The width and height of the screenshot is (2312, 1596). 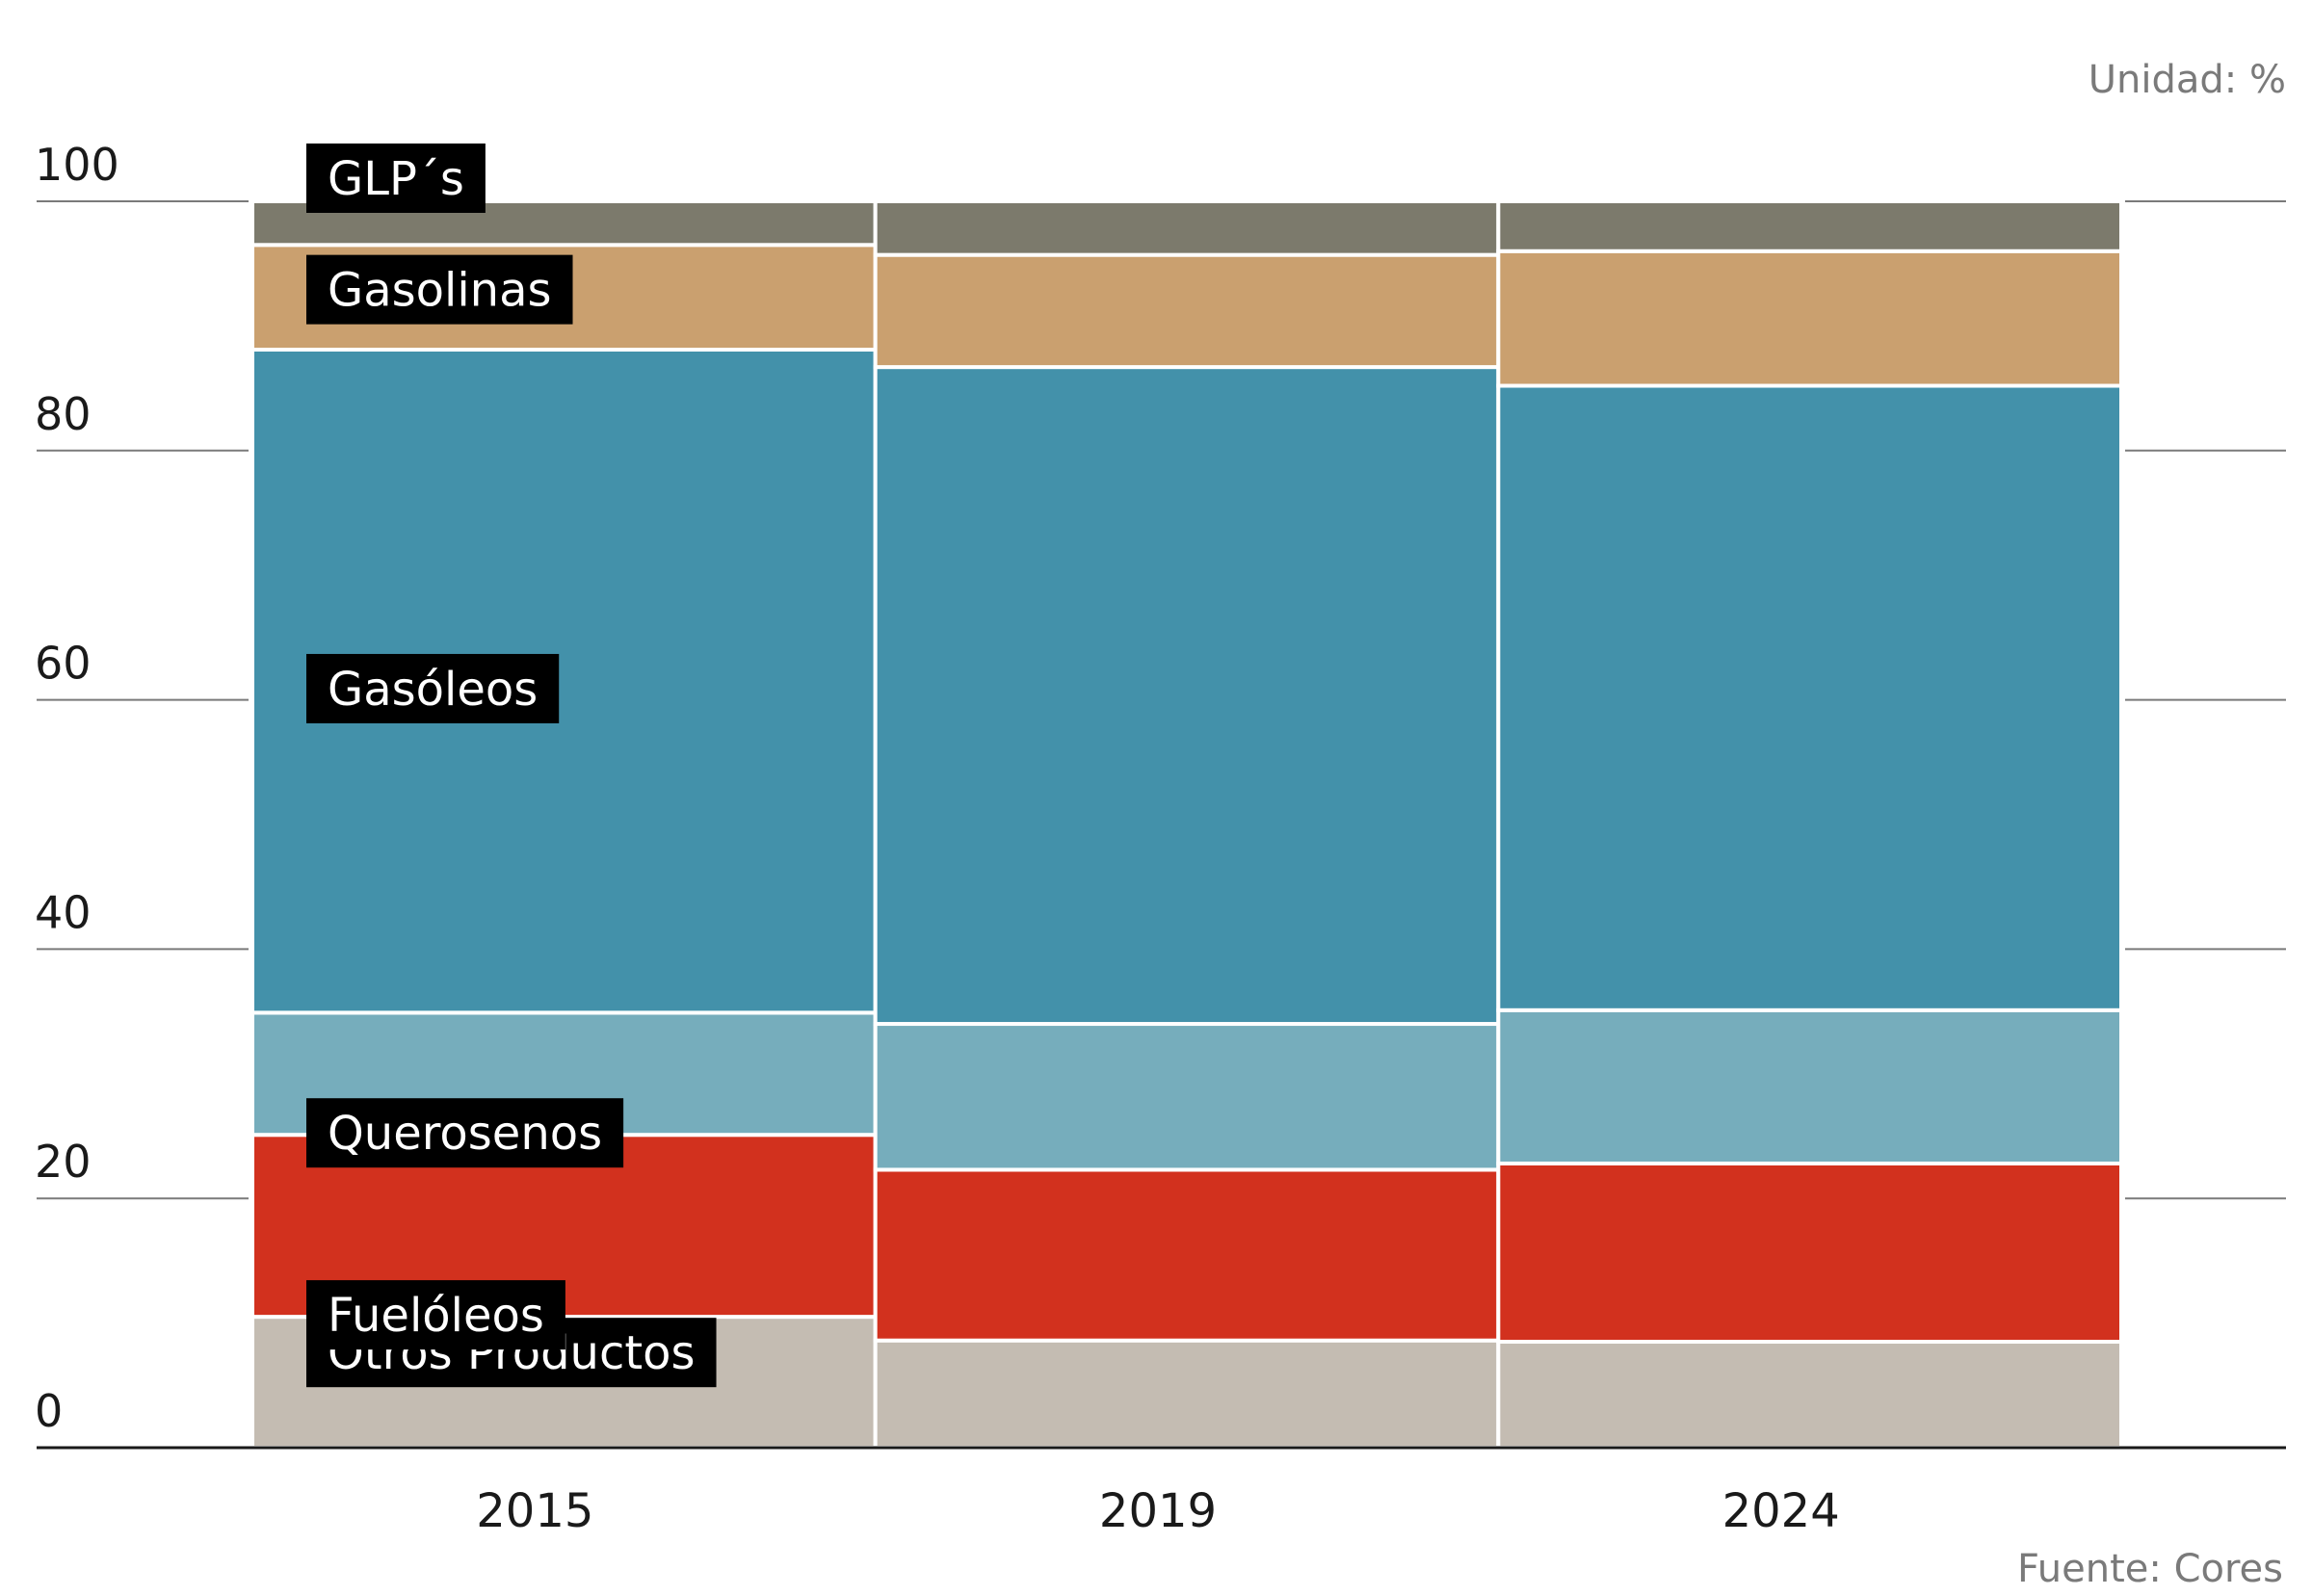 I want to click on series-label-2: Querosenos, so click(x=465, y=1133).